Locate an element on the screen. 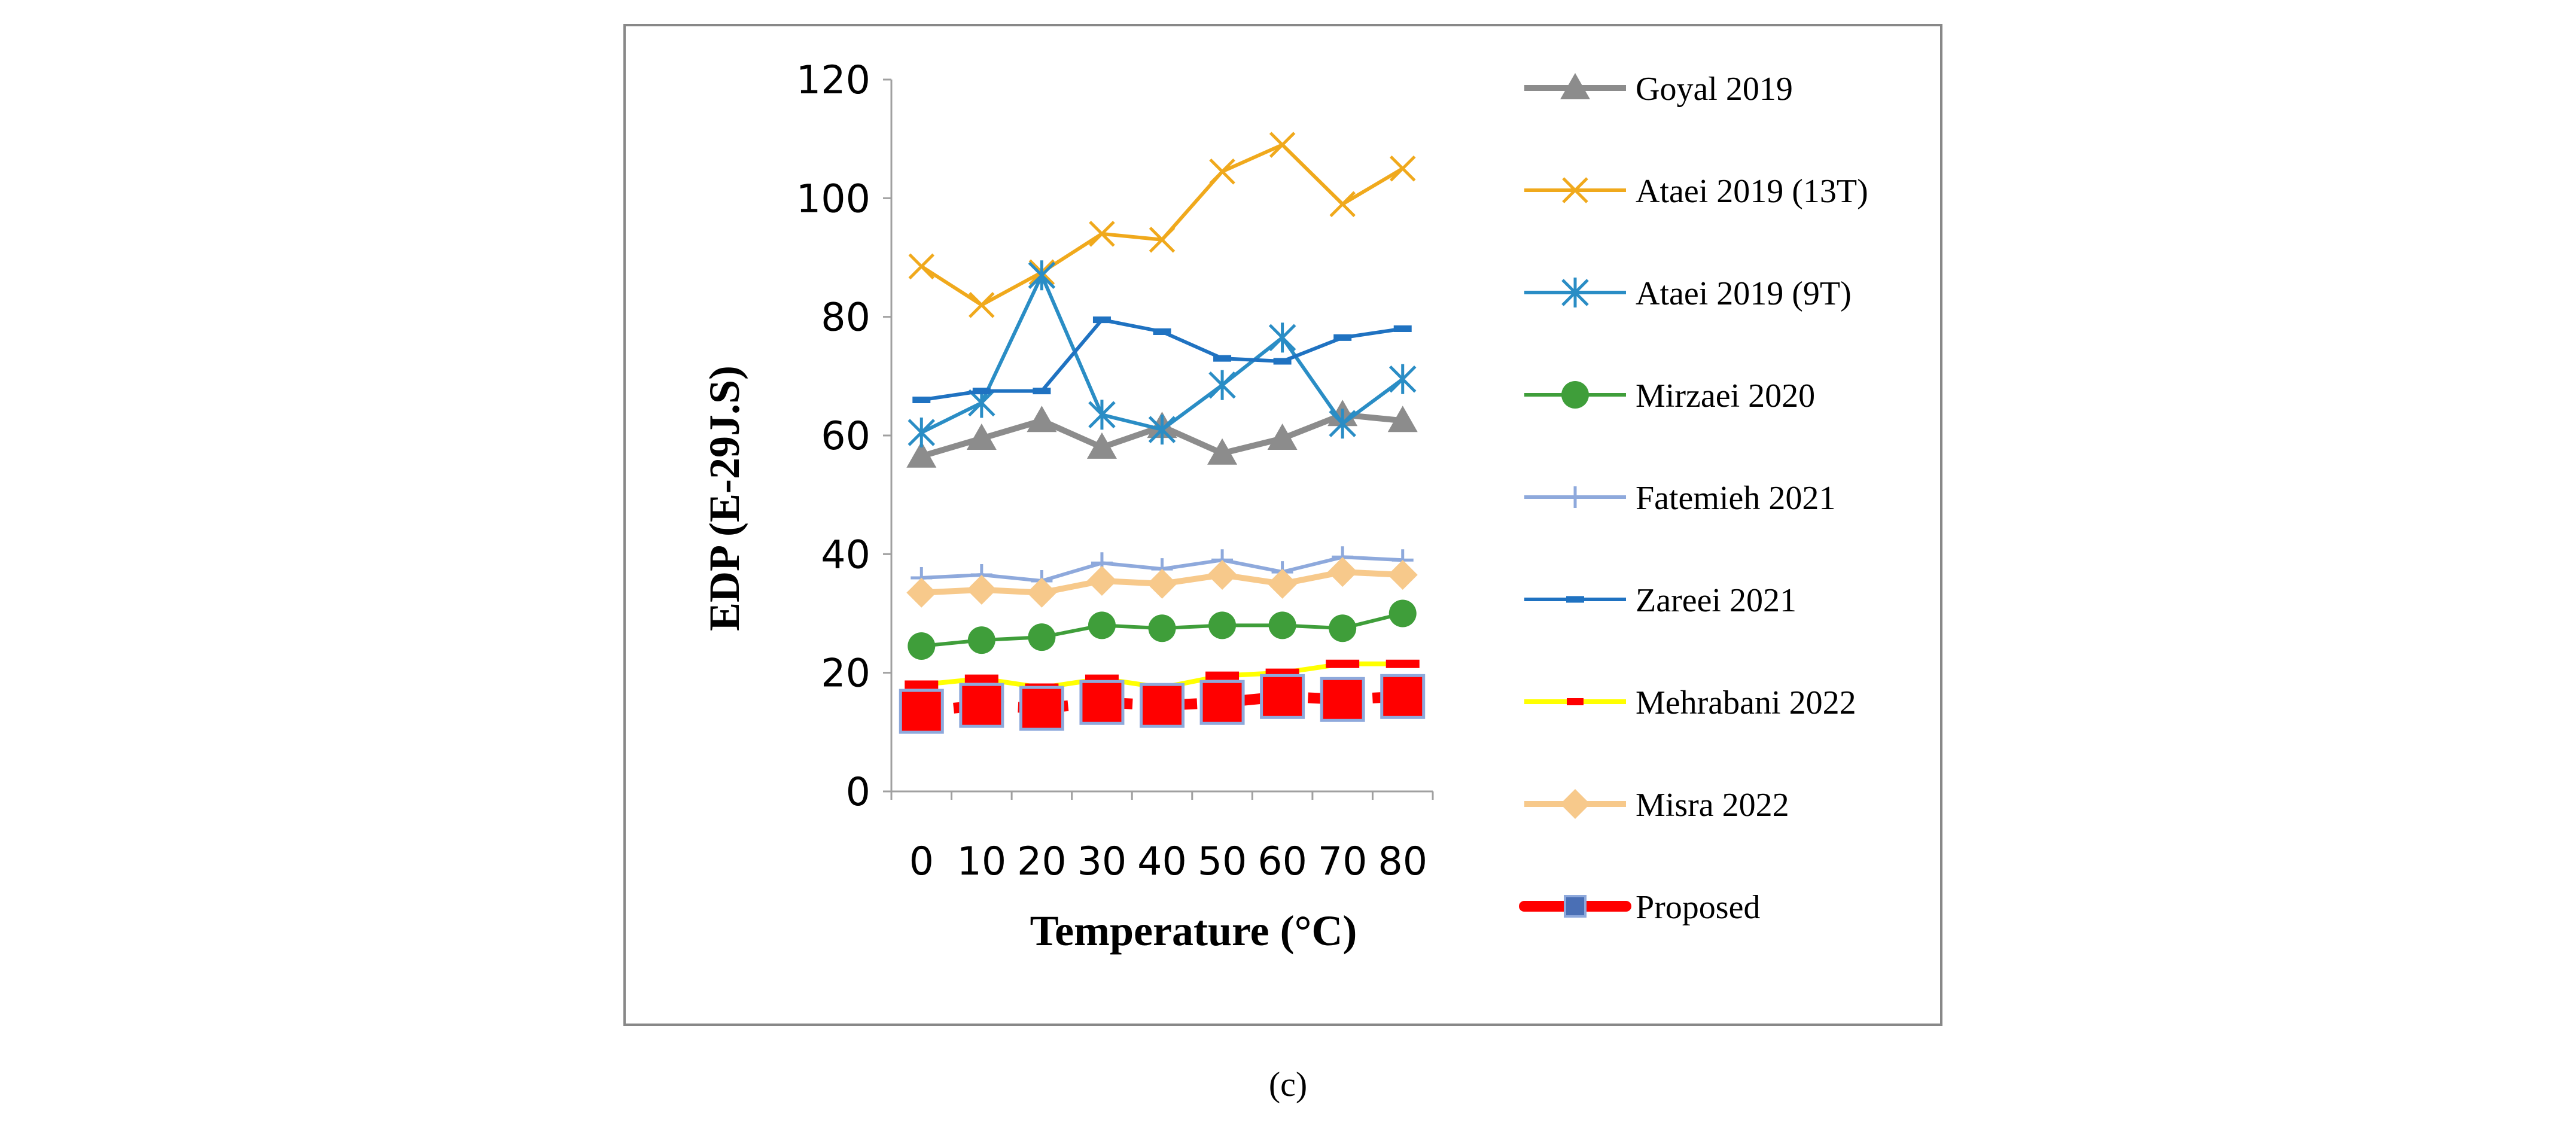  figure-caption: (c) is located at coordinates (1288, 1084).